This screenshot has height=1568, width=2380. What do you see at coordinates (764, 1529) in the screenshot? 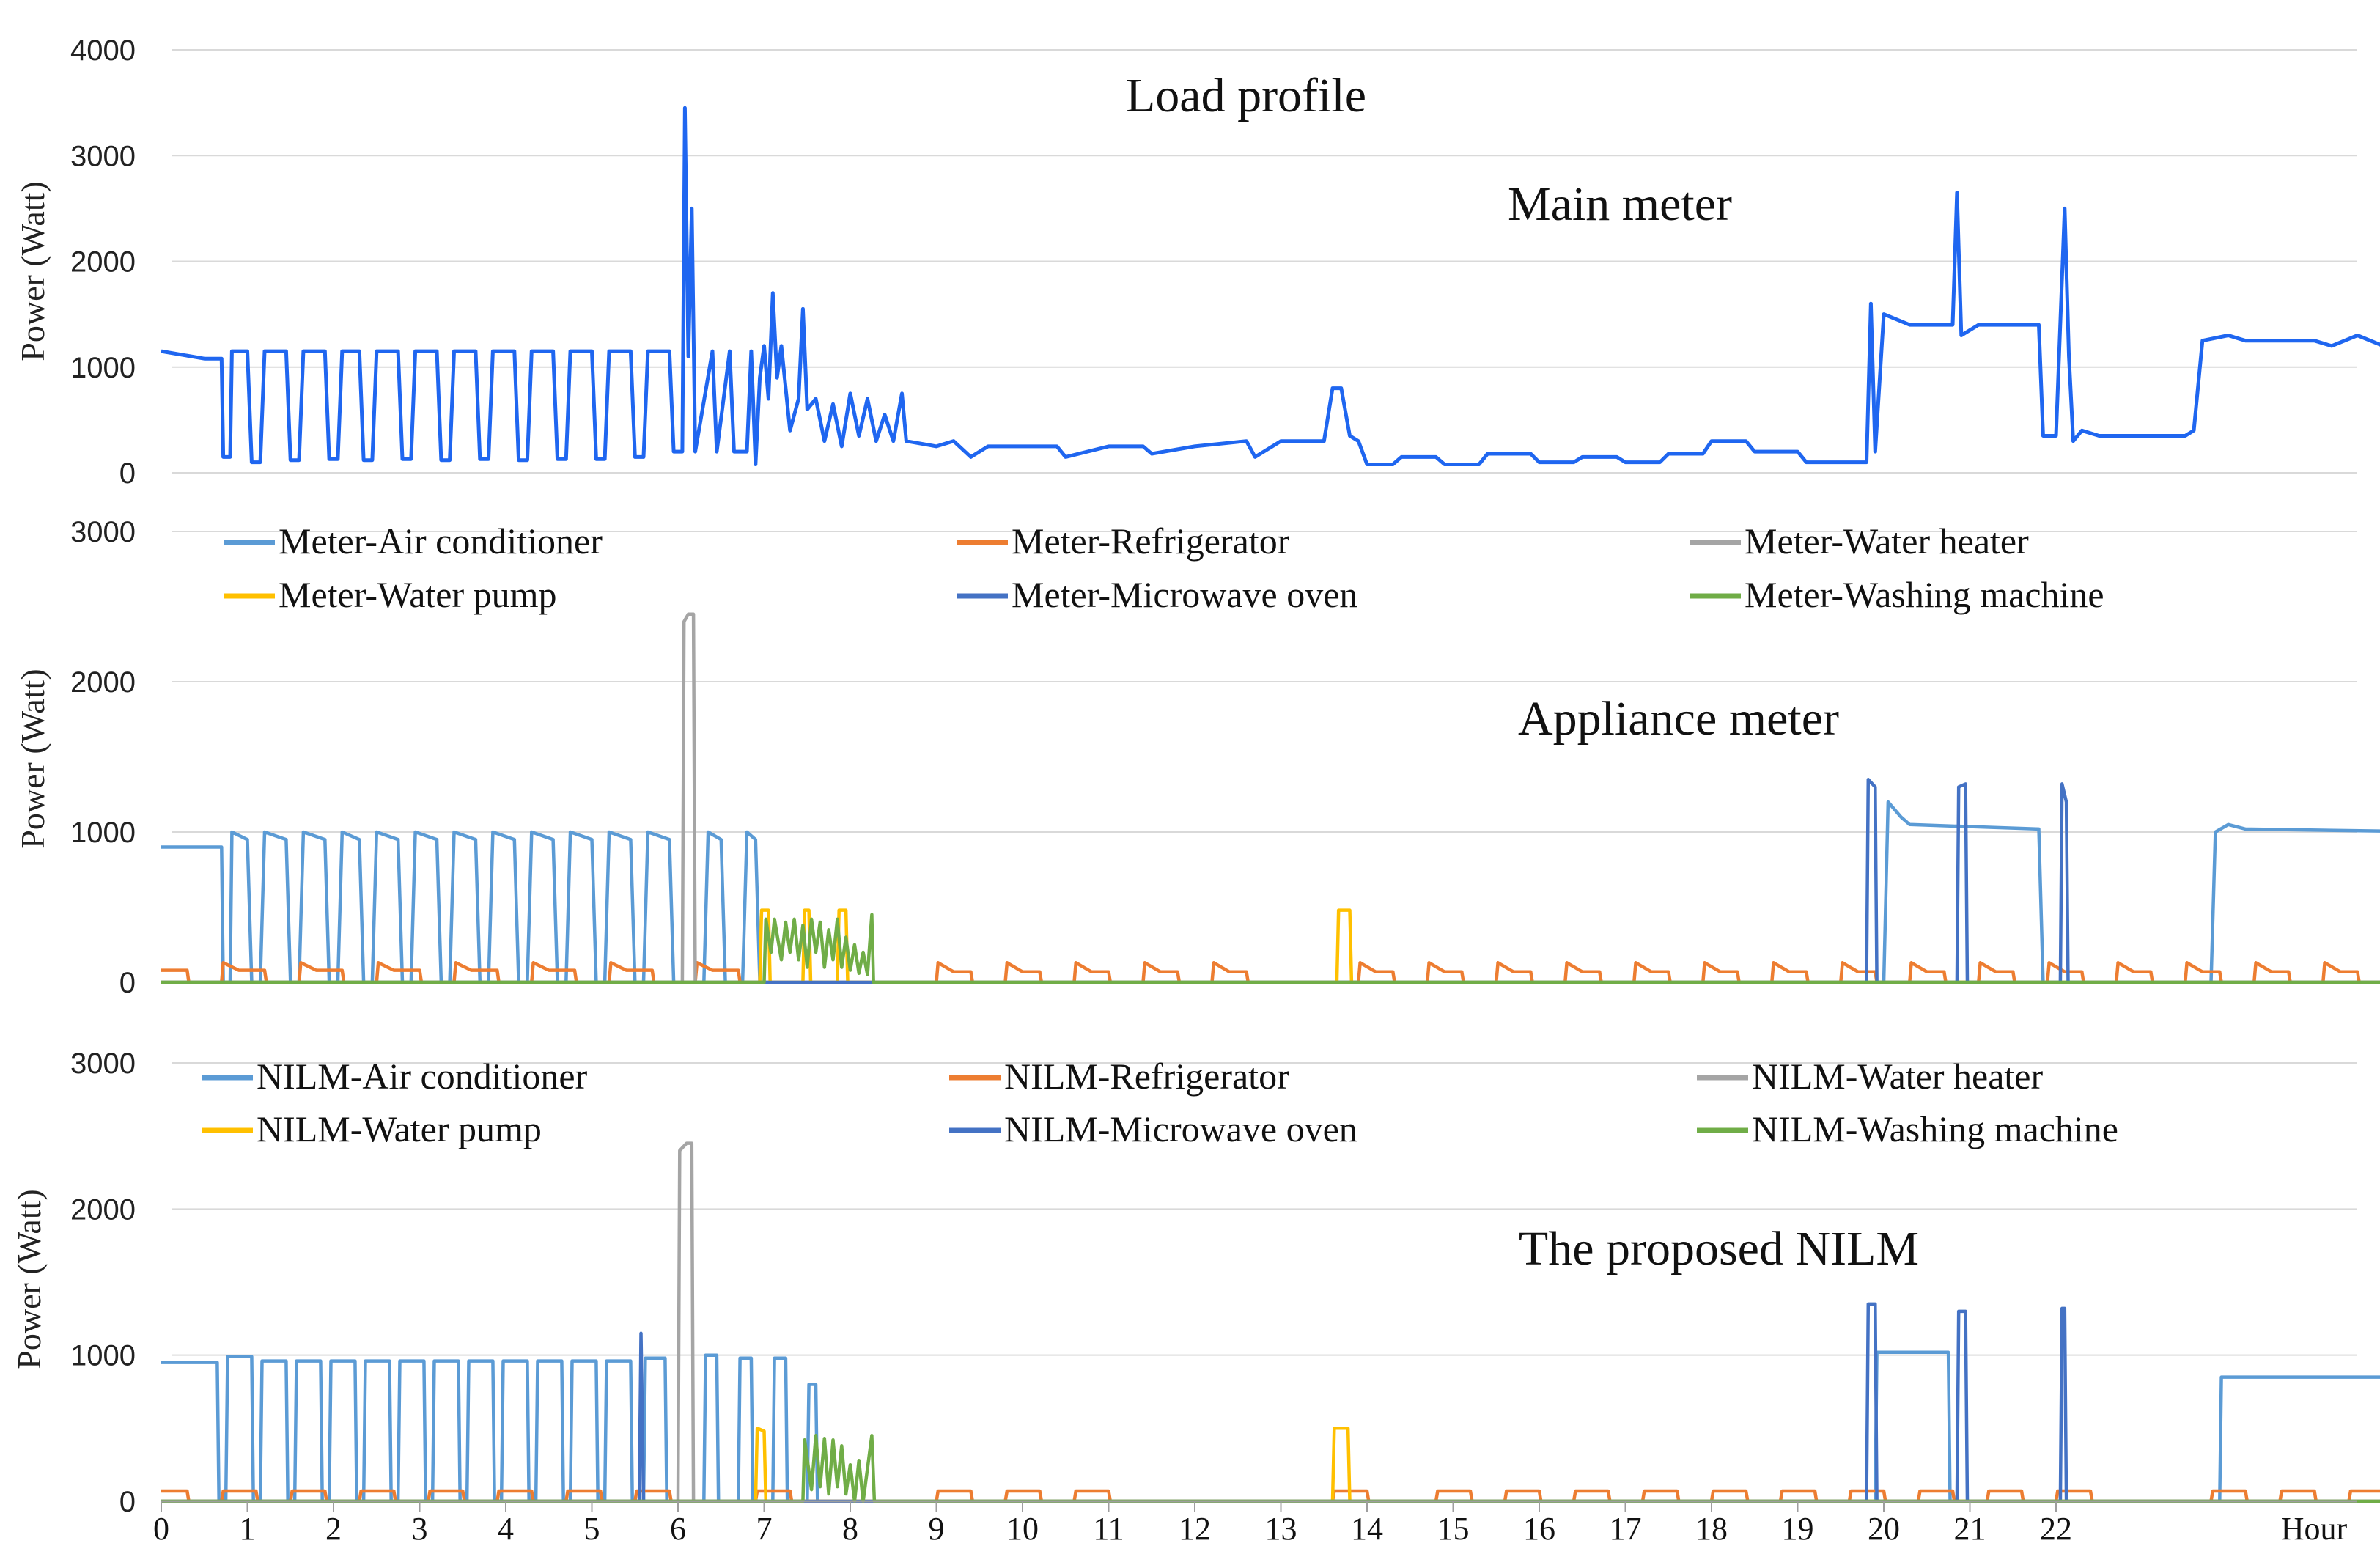
I see `x-tick-label: 7` at bounding box center [764, 1529].